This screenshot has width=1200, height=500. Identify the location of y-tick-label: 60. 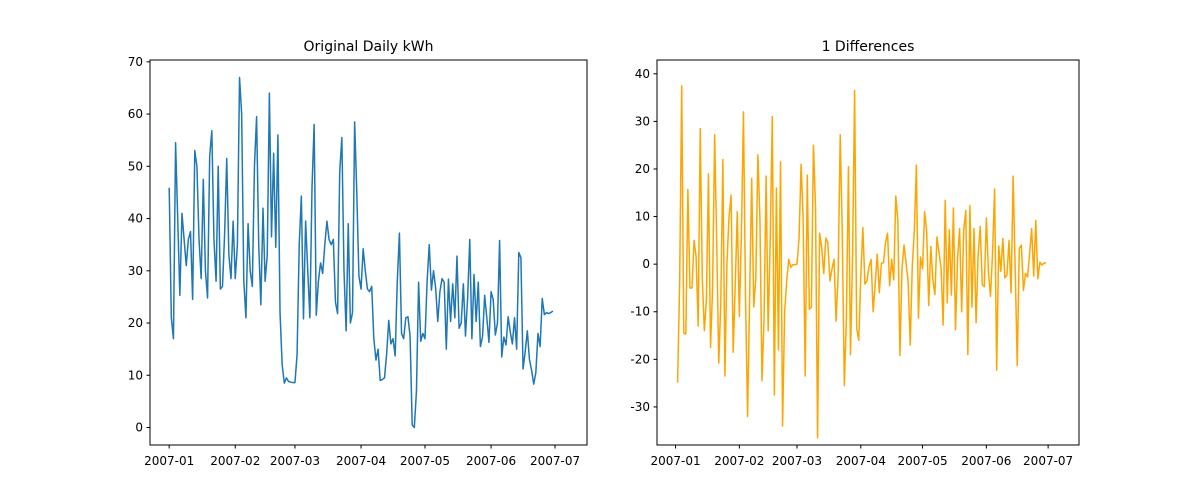
(135, 114).